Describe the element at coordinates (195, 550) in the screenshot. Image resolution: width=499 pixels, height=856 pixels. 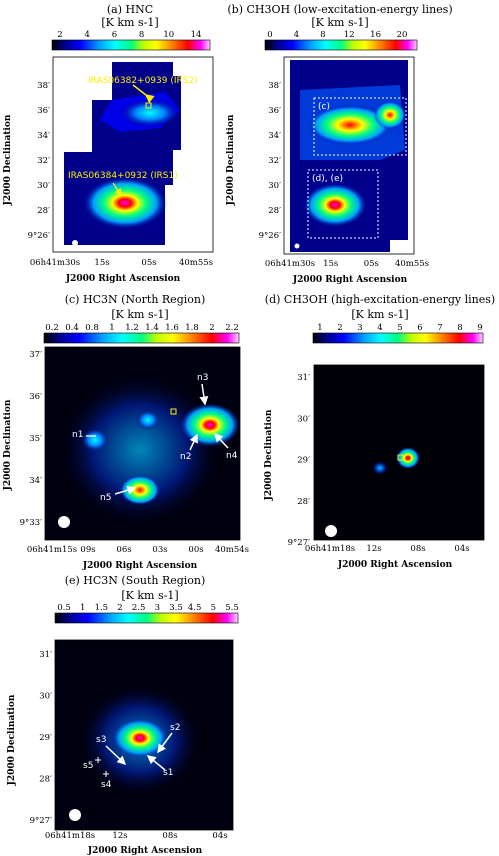
I see `x-tick-label: 00s` at that location.